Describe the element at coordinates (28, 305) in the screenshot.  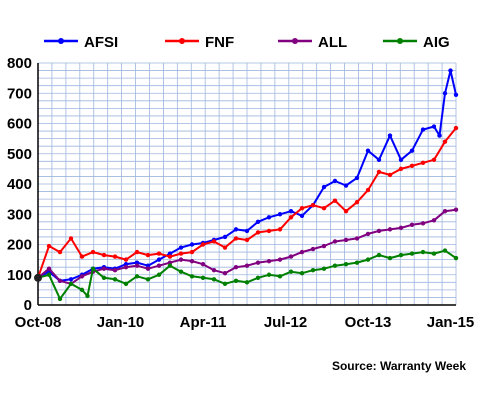
I see `y-tick-label: 0` at that location.